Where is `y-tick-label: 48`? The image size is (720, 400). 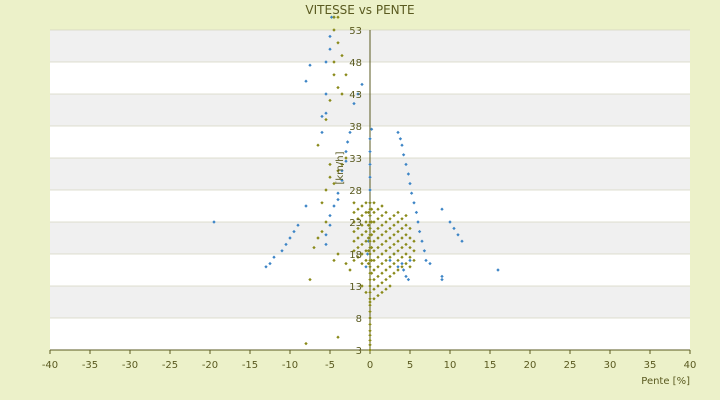 y-tick-label: 48 is located at coordinates (355, 63).